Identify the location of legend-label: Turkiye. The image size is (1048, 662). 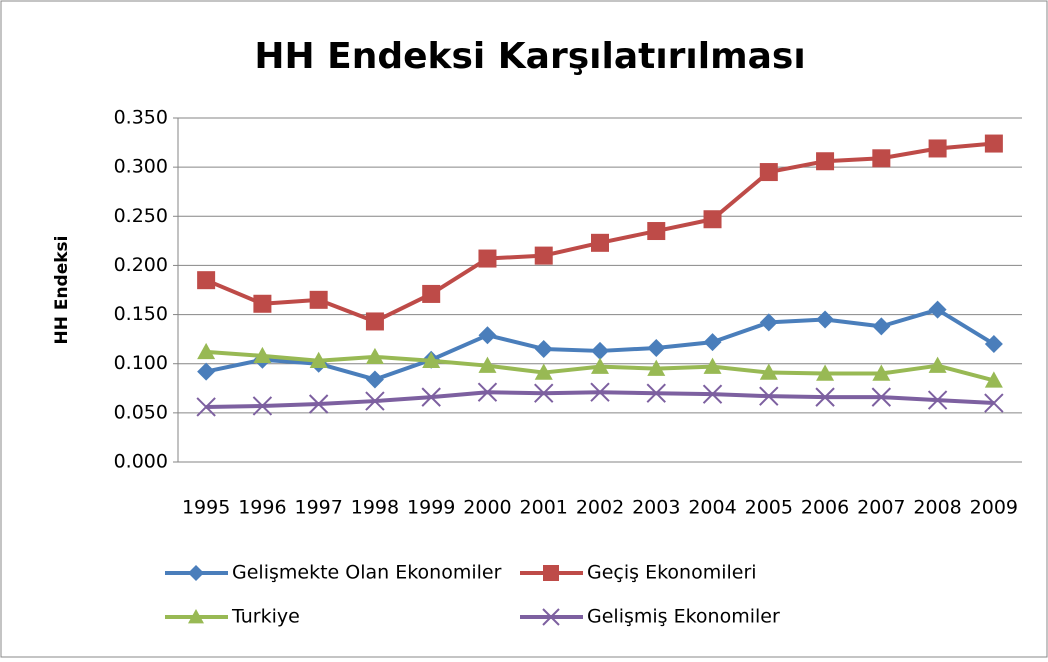
(265, 617).